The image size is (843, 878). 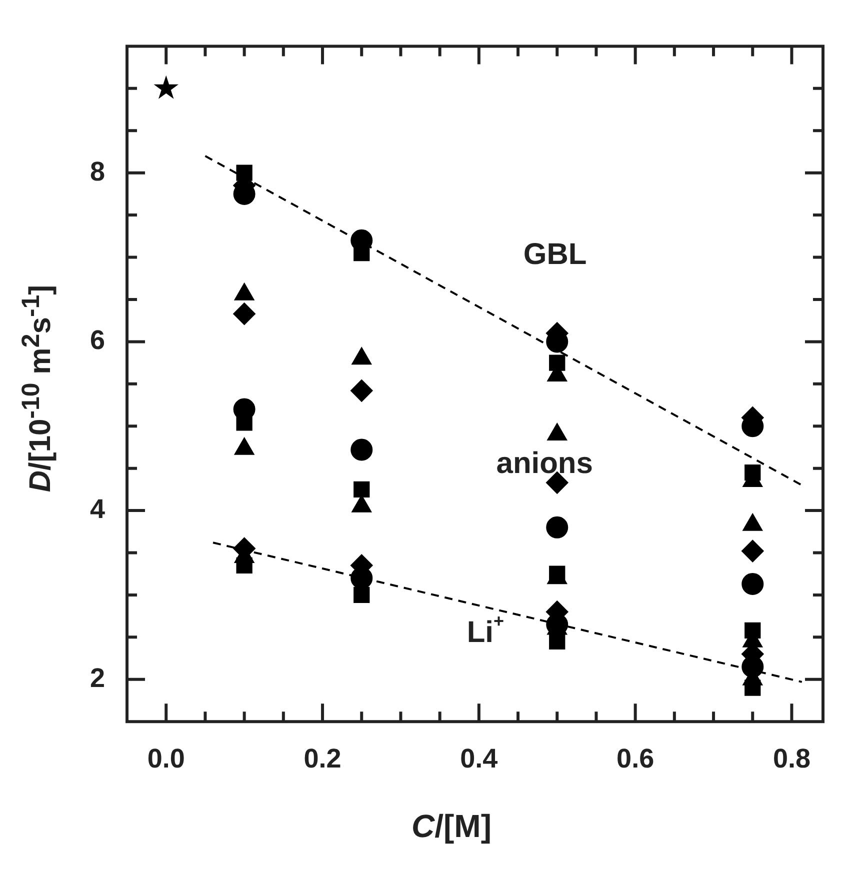 I want to click on x-tick-label: 0.6, so click(x=635, y=758).